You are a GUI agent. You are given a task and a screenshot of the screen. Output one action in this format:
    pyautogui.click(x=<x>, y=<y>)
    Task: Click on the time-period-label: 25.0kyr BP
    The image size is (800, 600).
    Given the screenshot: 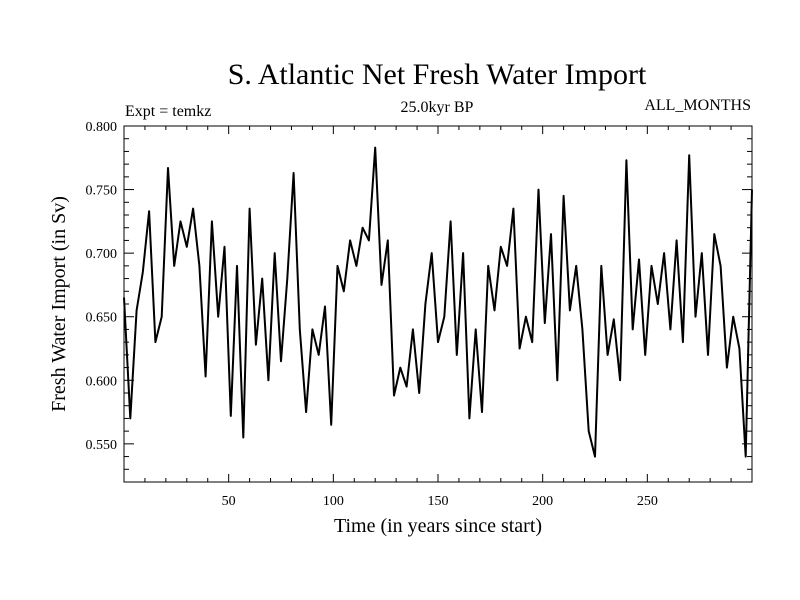 What is the action you would take?
    pyautogui.click(x=437, y=107)
    